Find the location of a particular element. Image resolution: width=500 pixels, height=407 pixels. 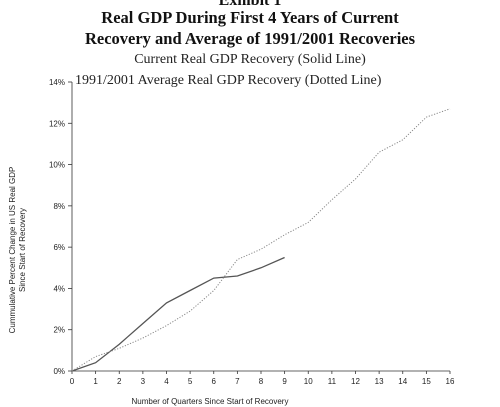

x-tick-label: 7 is located at coordinates (237, 381).